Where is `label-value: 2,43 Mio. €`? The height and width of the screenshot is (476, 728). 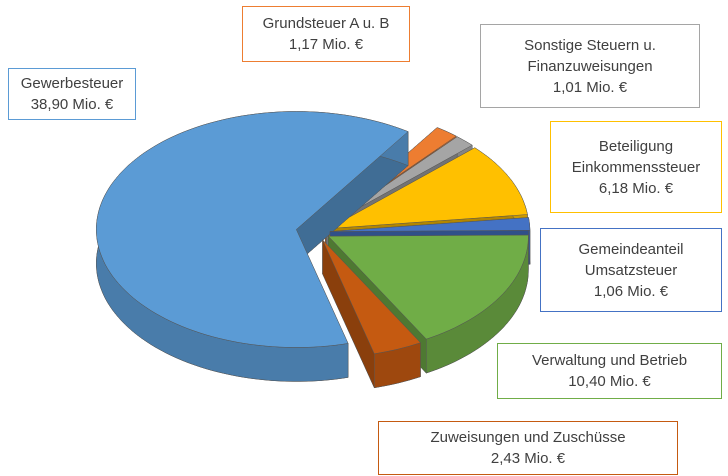 label-value: 2,43 Mio. € is located at coordinates (528, 458).